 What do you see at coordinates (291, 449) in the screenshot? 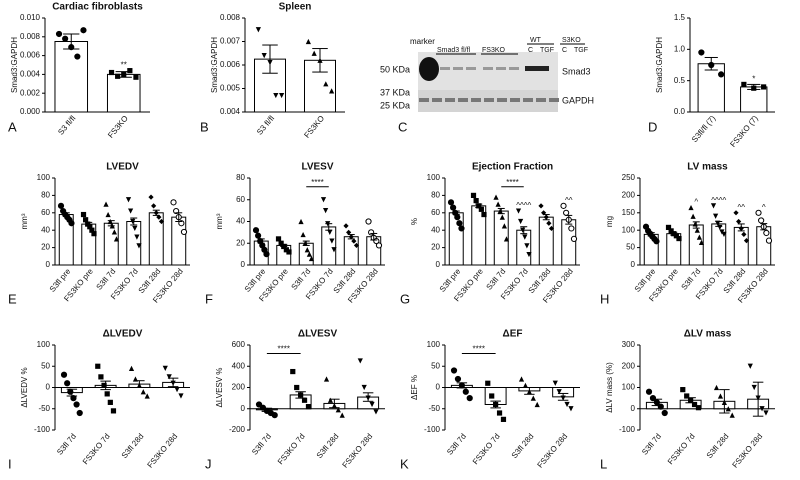
I see `x-tick-label: FS3KO 7d` at bounding box center [291, 449].